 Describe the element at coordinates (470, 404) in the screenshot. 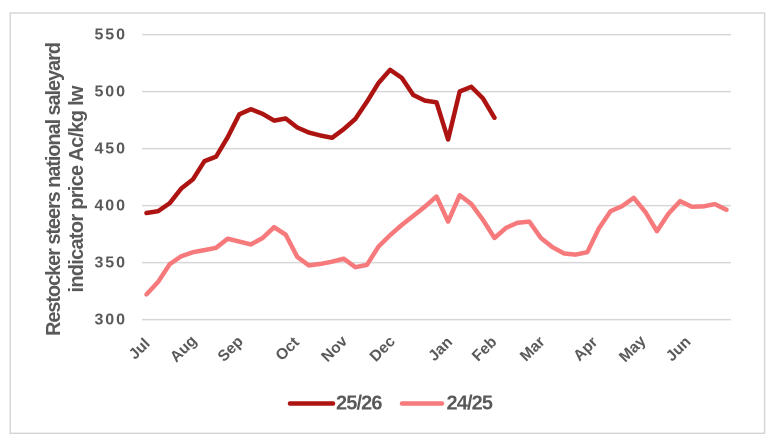

I see `svg-text: 24/25` at that location.